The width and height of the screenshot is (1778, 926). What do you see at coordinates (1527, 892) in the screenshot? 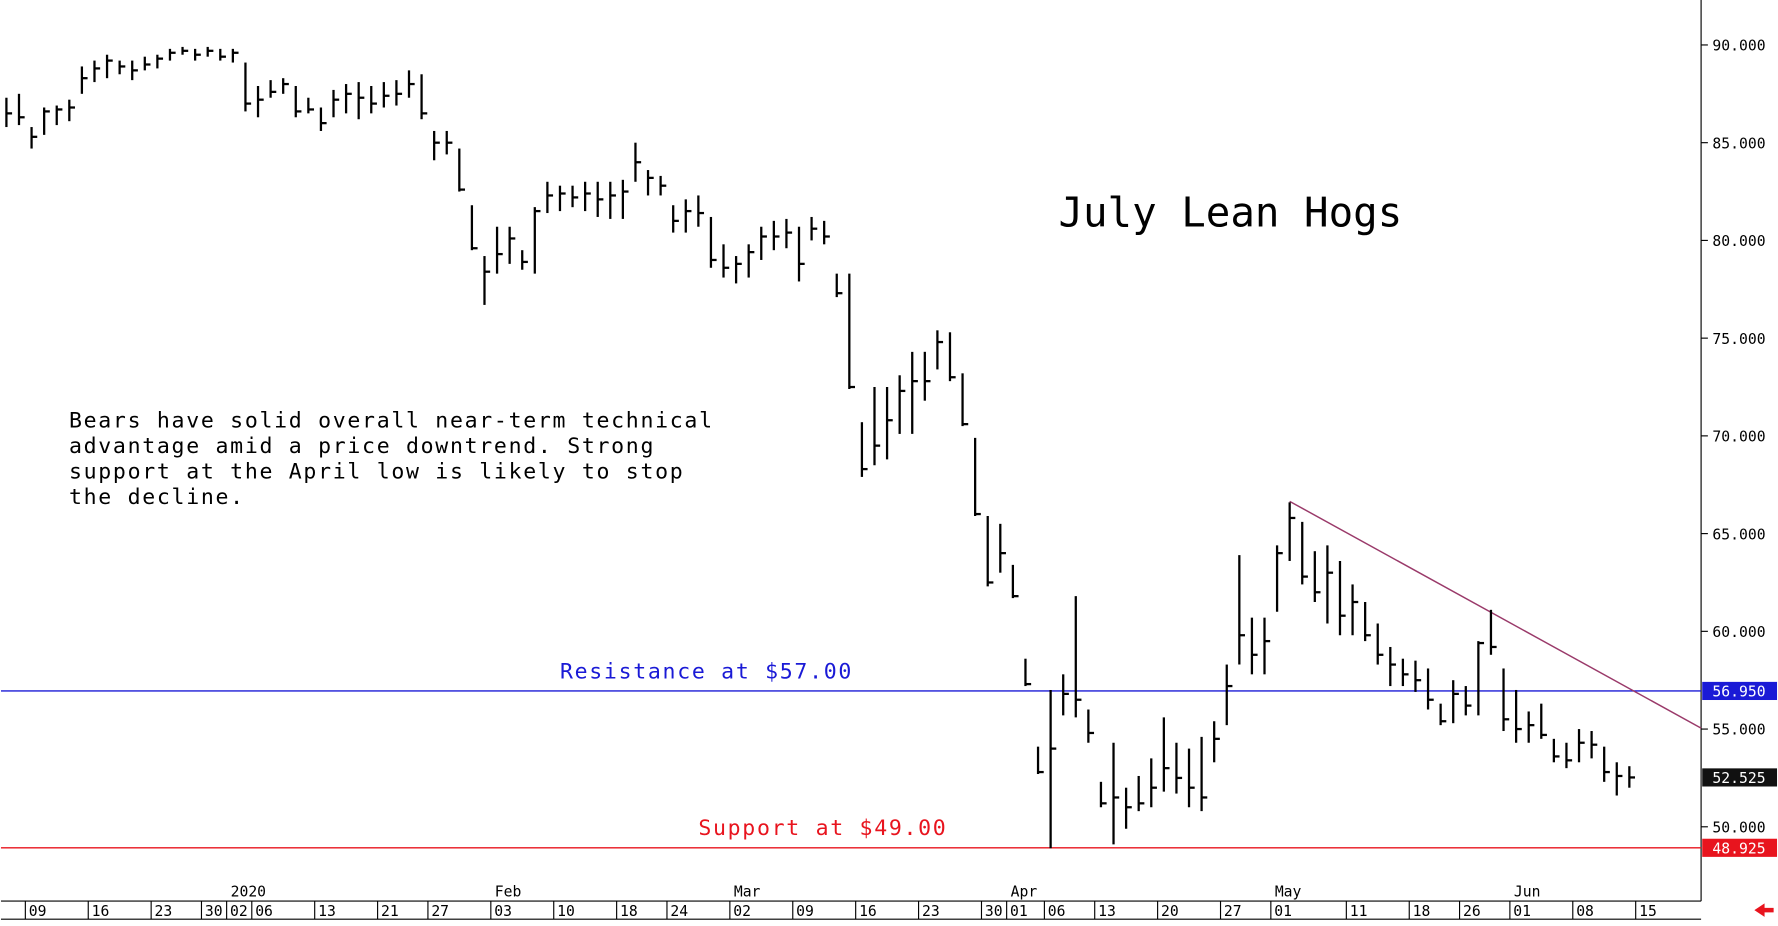
I see `month-label: Jun` at bounding box center [1527, 892].